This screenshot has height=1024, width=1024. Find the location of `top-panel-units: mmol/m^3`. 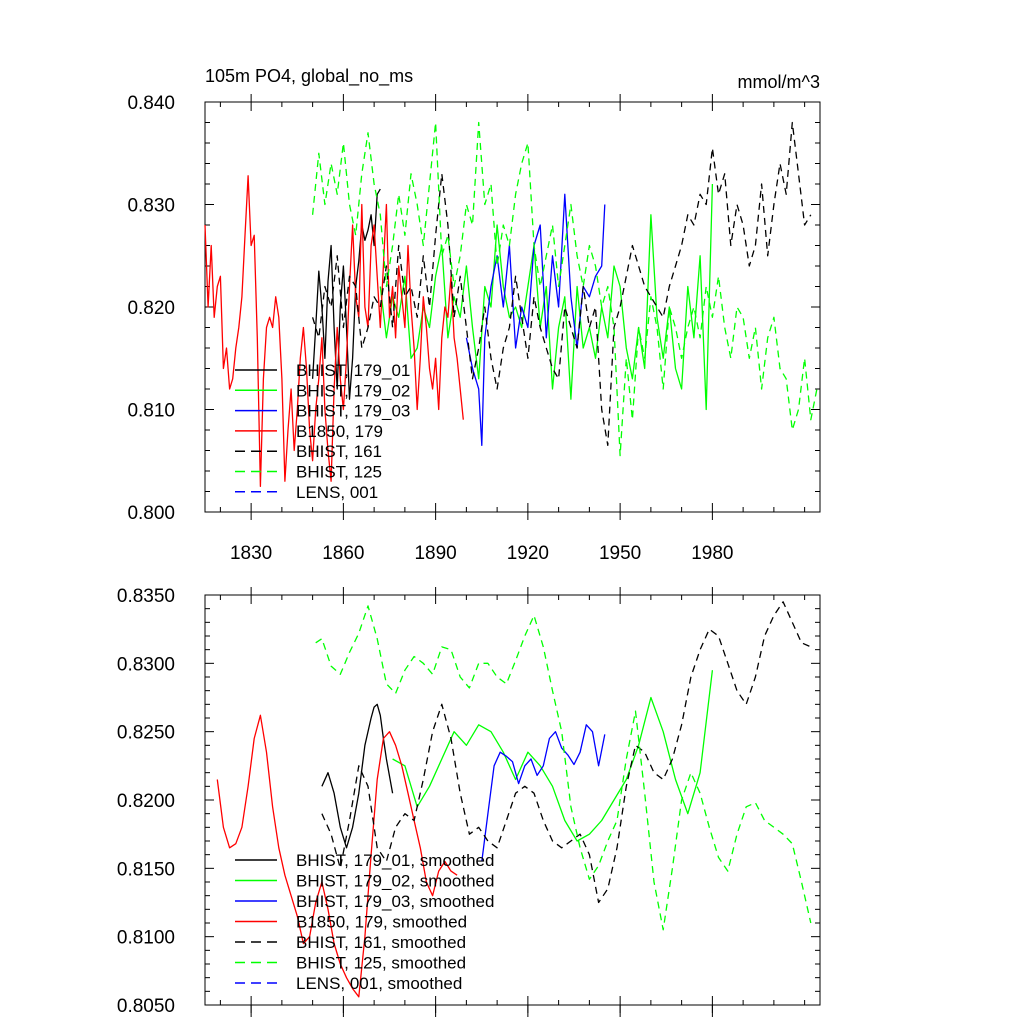

top-panel-units: mmol/m^3 is located at coordinates (779, 82).